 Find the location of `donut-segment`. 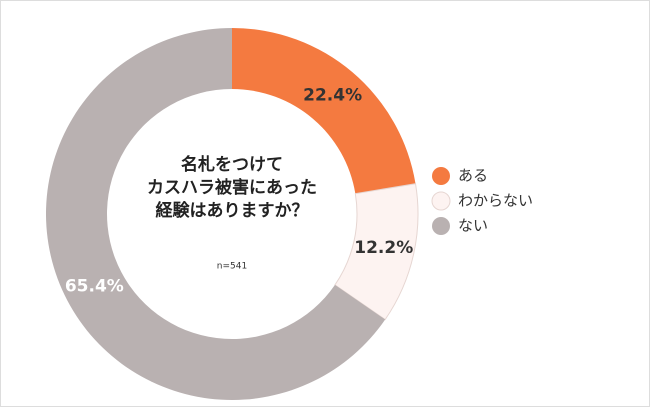

donut-segment is located at coordinates (324, 111).